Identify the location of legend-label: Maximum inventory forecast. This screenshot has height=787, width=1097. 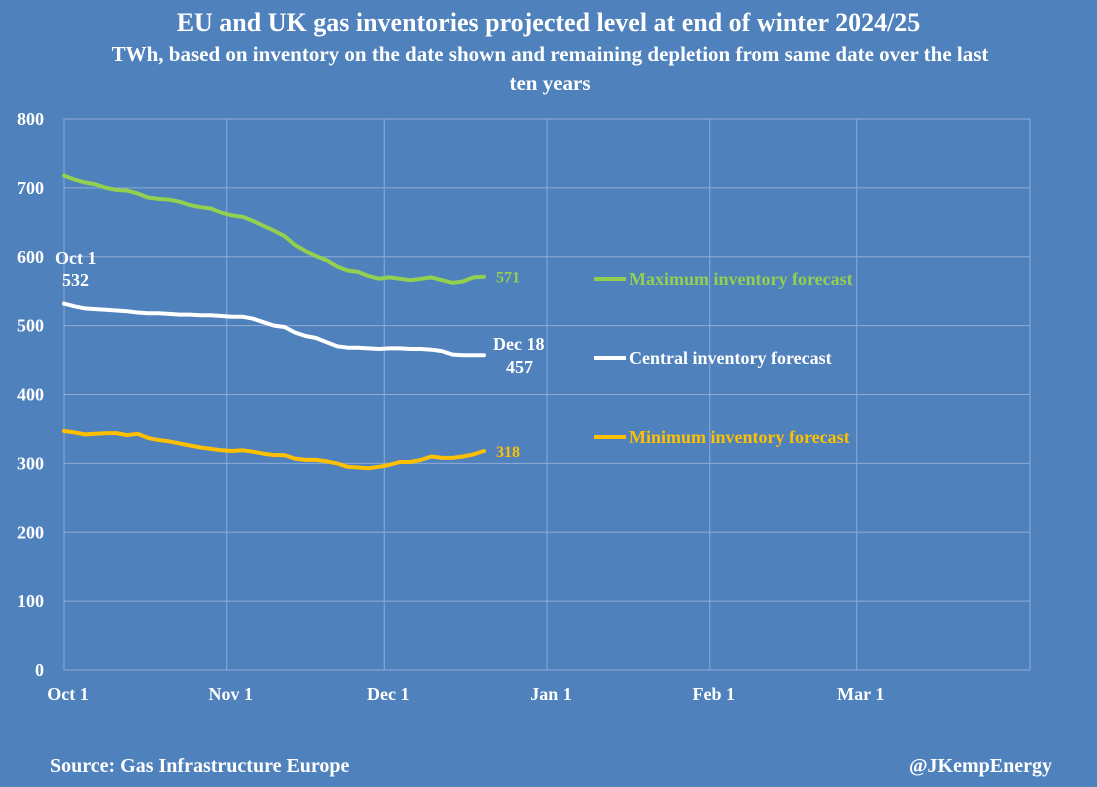
(741, 279).